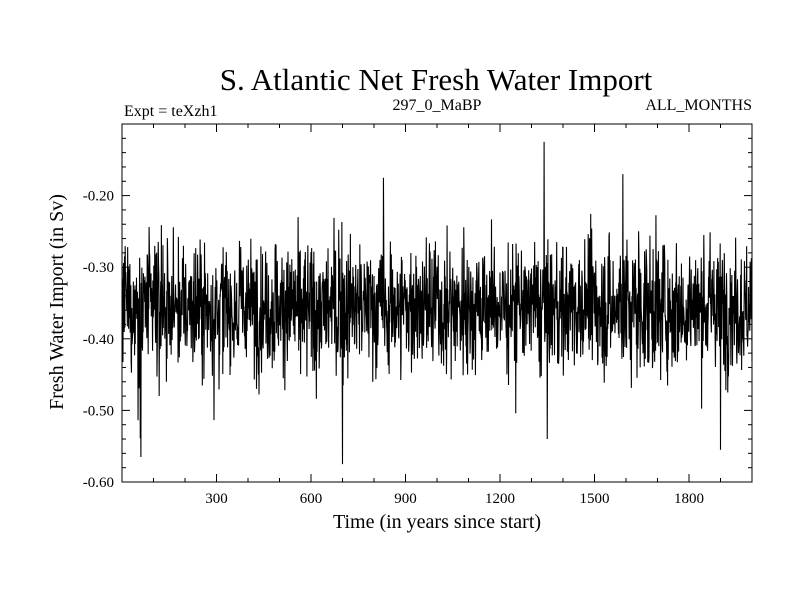  Describe the element at coordinates (57, 302) in the screenshot. I see `y-axis-label: Fresh Water Import (in Sv)` at that location.